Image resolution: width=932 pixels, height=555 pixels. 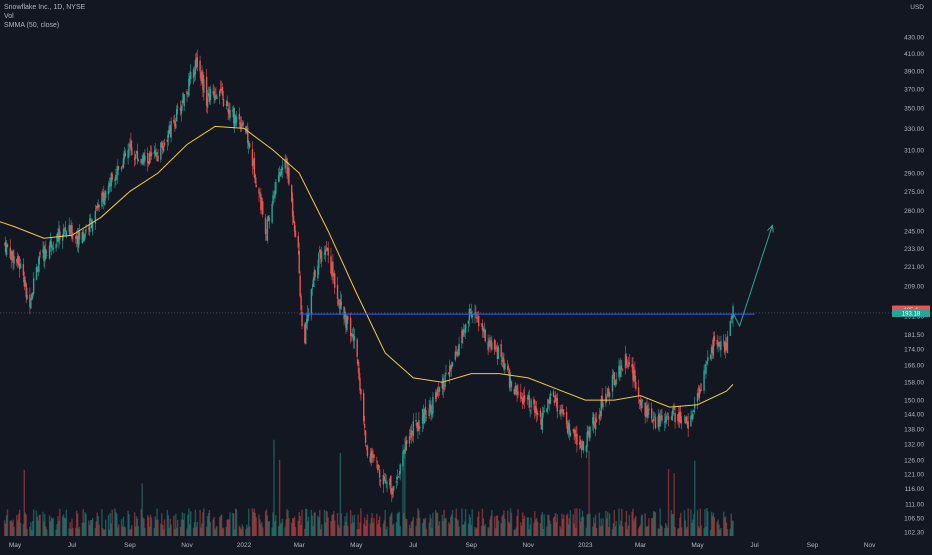 I want to click on time-tick-label: 2023, so click(x=585, y=545).